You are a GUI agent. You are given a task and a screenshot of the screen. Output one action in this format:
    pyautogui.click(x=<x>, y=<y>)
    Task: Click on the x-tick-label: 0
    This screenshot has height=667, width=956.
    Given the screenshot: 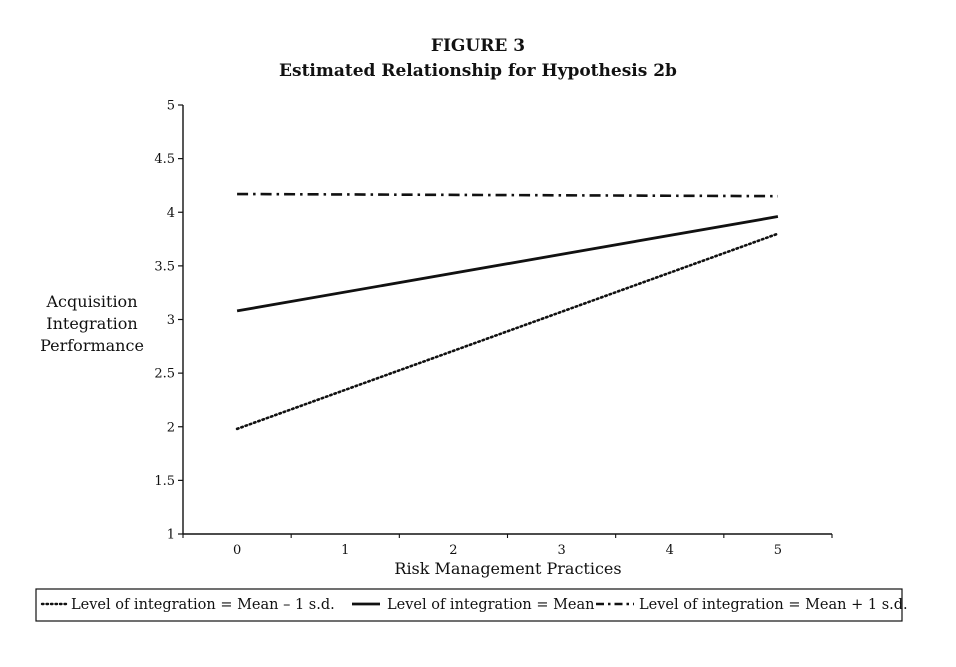 What is the action you would take?
    pyautogui.click(x=237, y=550)
    